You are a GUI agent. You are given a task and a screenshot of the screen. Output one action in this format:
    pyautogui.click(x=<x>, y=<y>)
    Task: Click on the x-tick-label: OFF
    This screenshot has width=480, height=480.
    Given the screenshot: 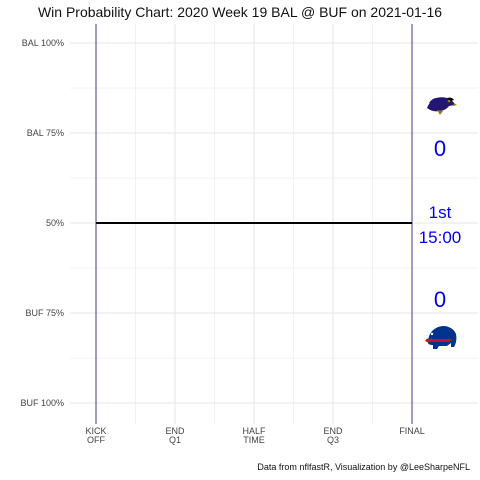 What is the action you would take?
    pyautogui.click(x=96, y=440)
    